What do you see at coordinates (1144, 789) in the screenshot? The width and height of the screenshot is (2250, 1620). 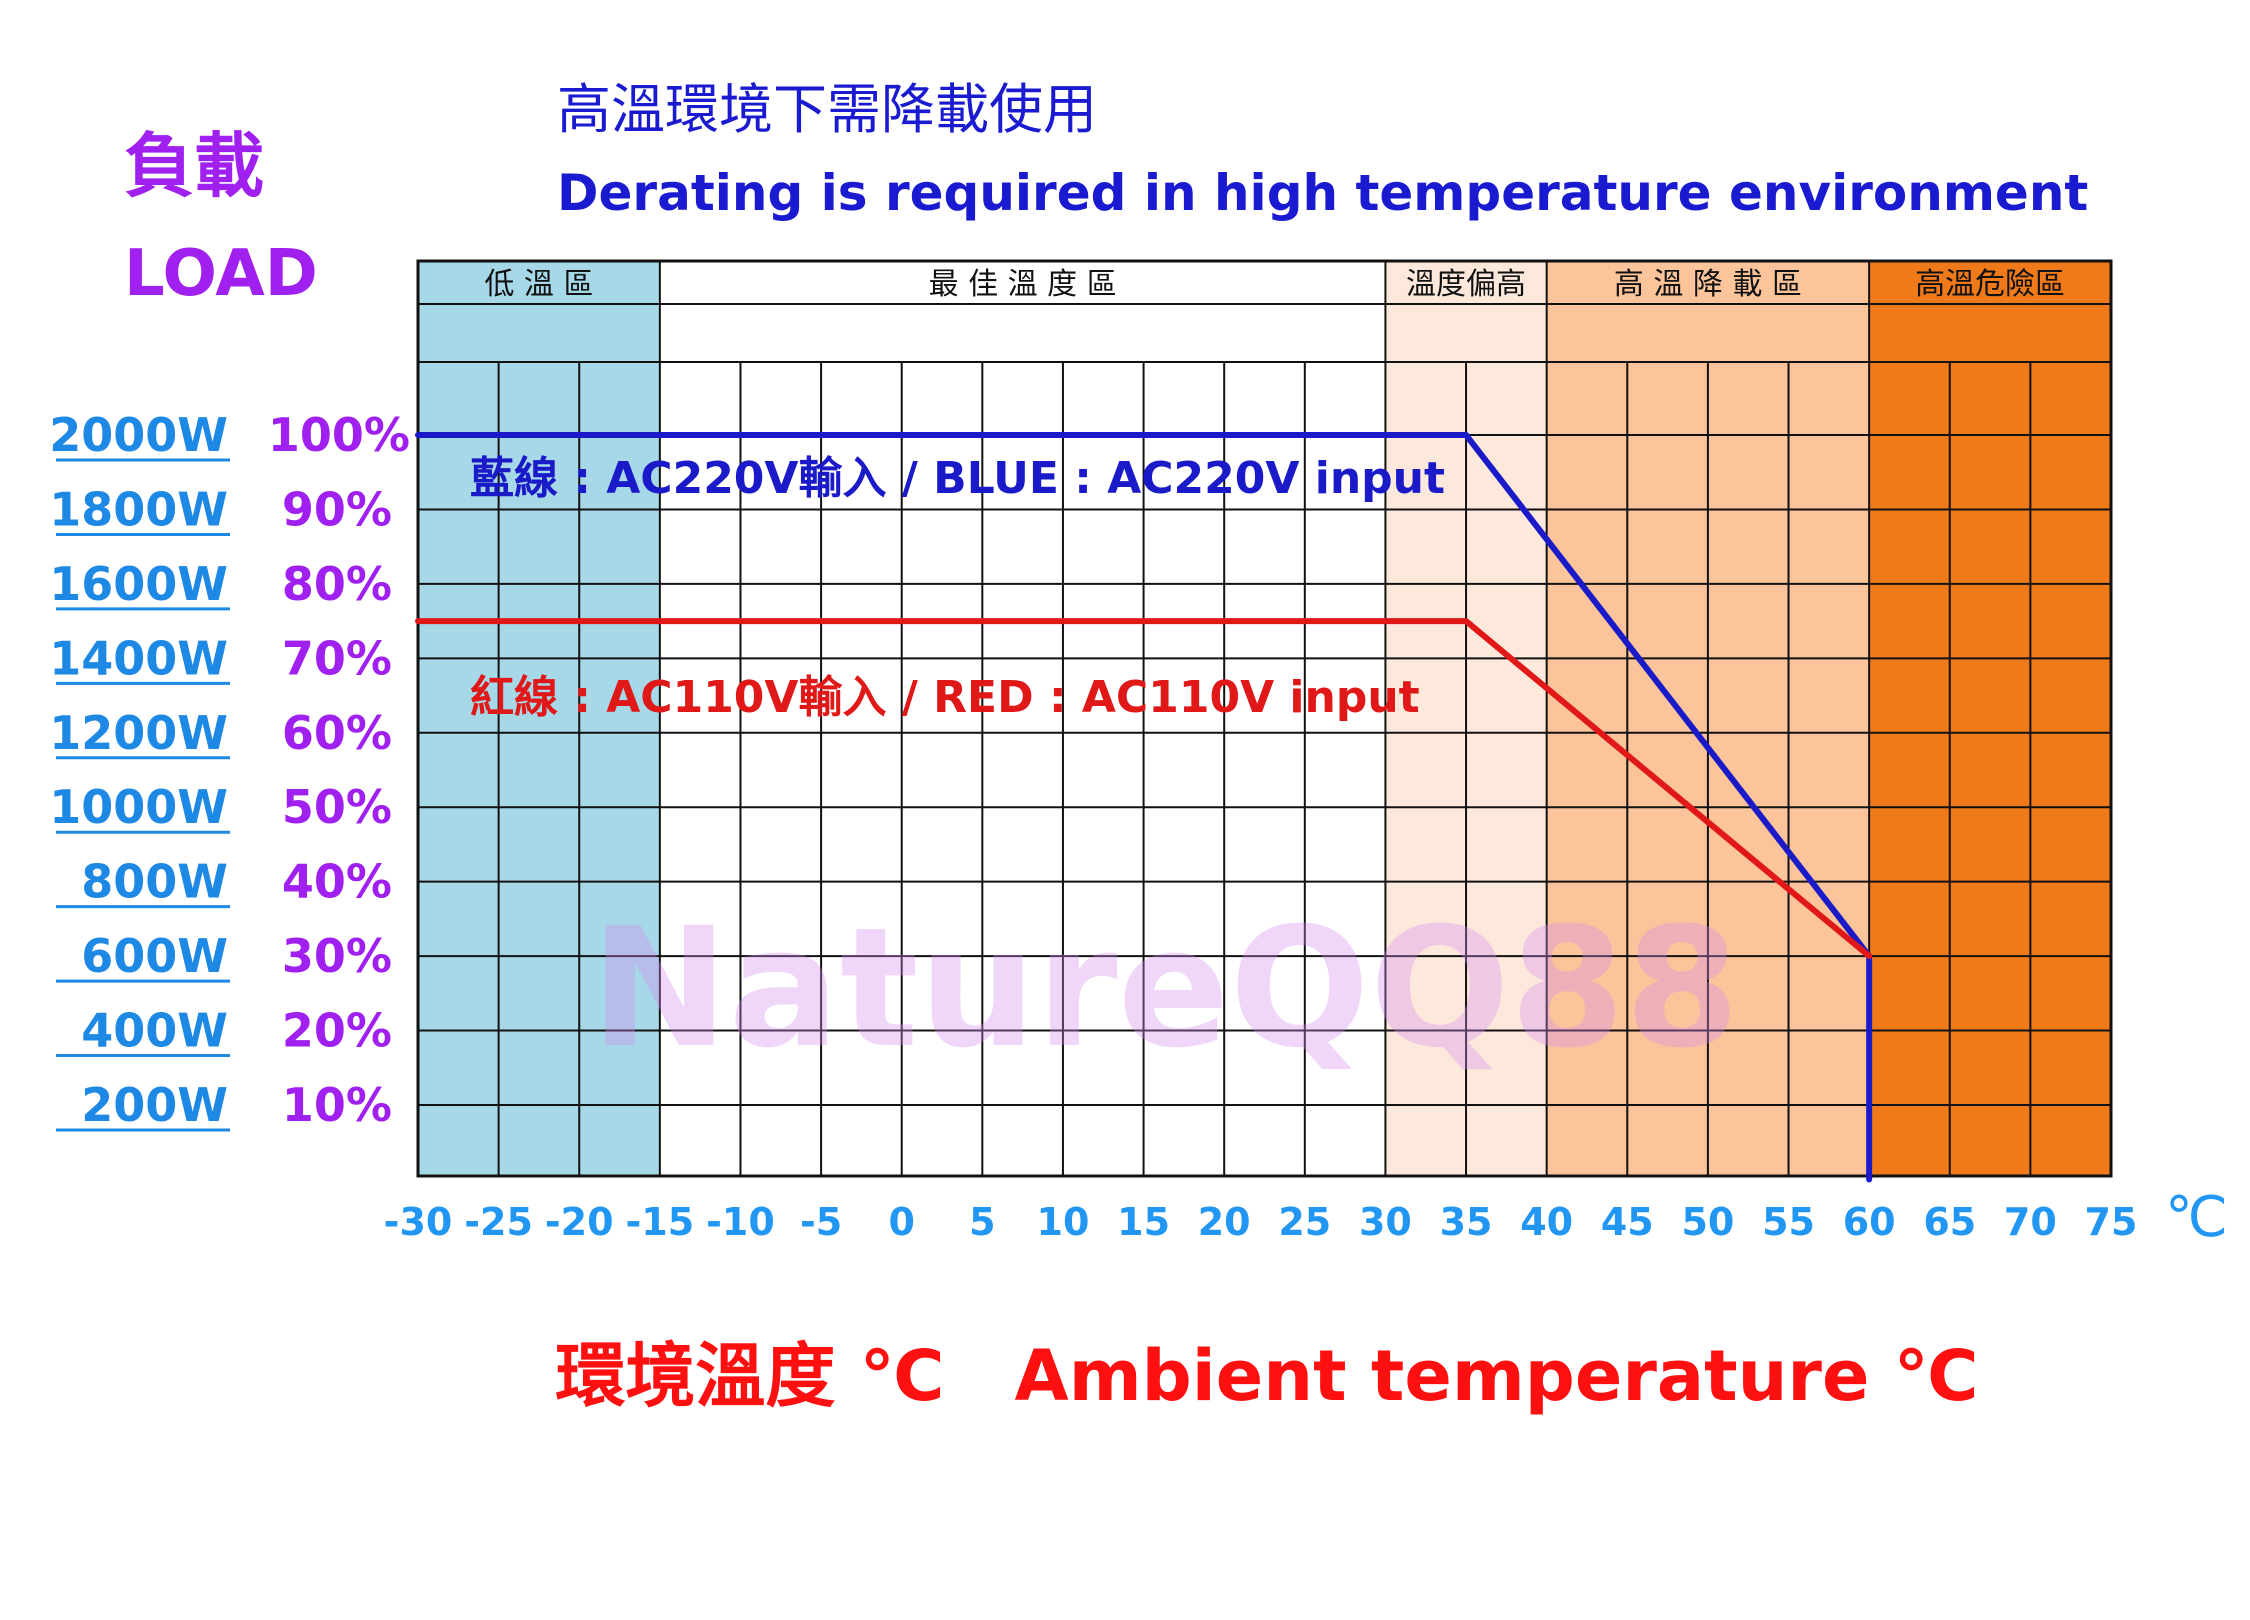 I see `red-series-line` at bounding box center [1144, 789].